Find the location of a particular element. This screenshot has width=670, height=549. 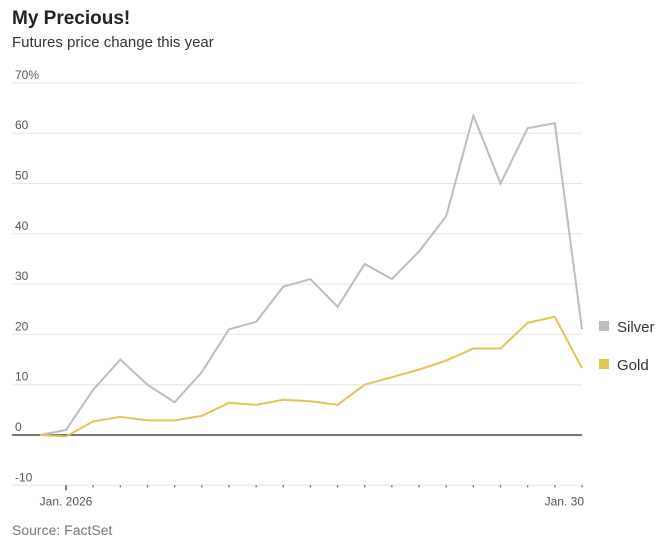

chart-subtitle: Futures price change this year is located at coordinates (113, 42).